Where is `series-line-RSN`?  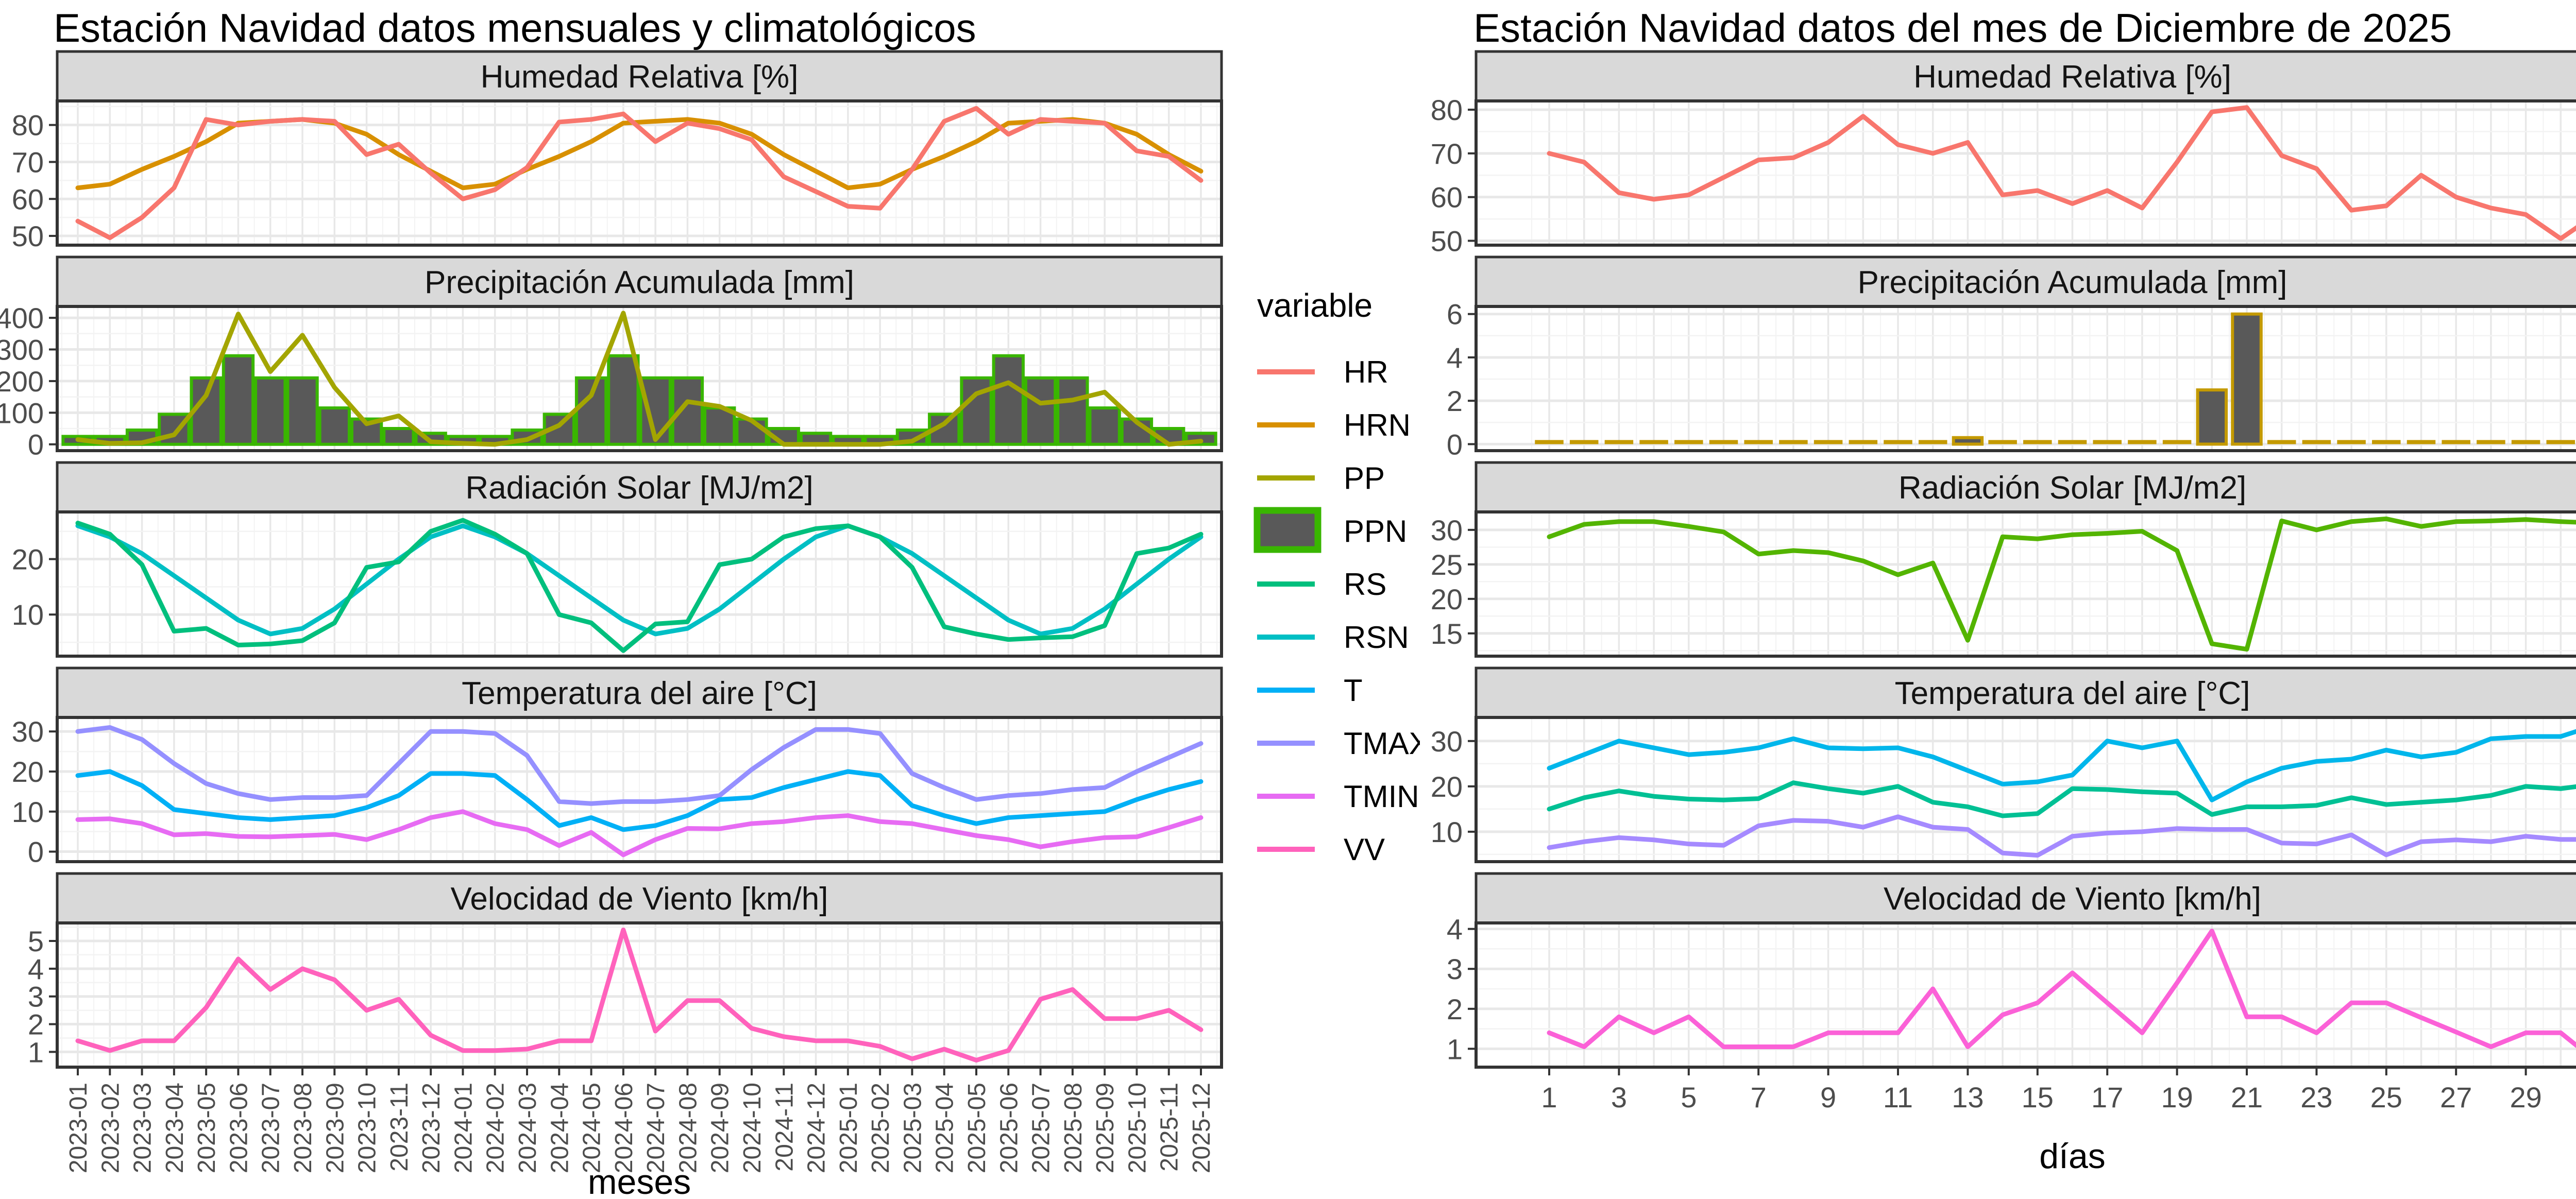 series-line-RSN is located at coordinates (639, 580).